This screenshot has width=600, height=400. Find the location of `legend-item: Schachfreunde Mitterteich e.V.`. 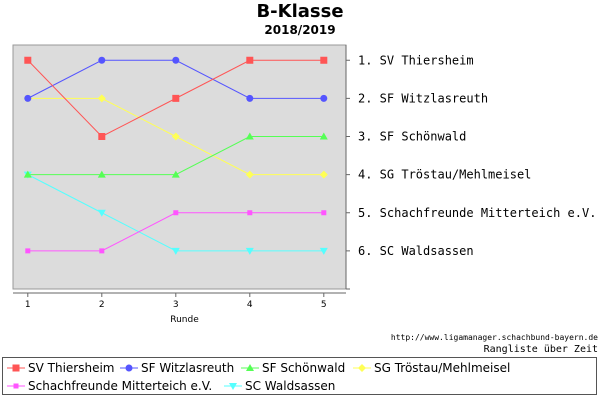

legend-item: Schachfreunde Mitterteich e.V. is located at coordinates (109, 386).